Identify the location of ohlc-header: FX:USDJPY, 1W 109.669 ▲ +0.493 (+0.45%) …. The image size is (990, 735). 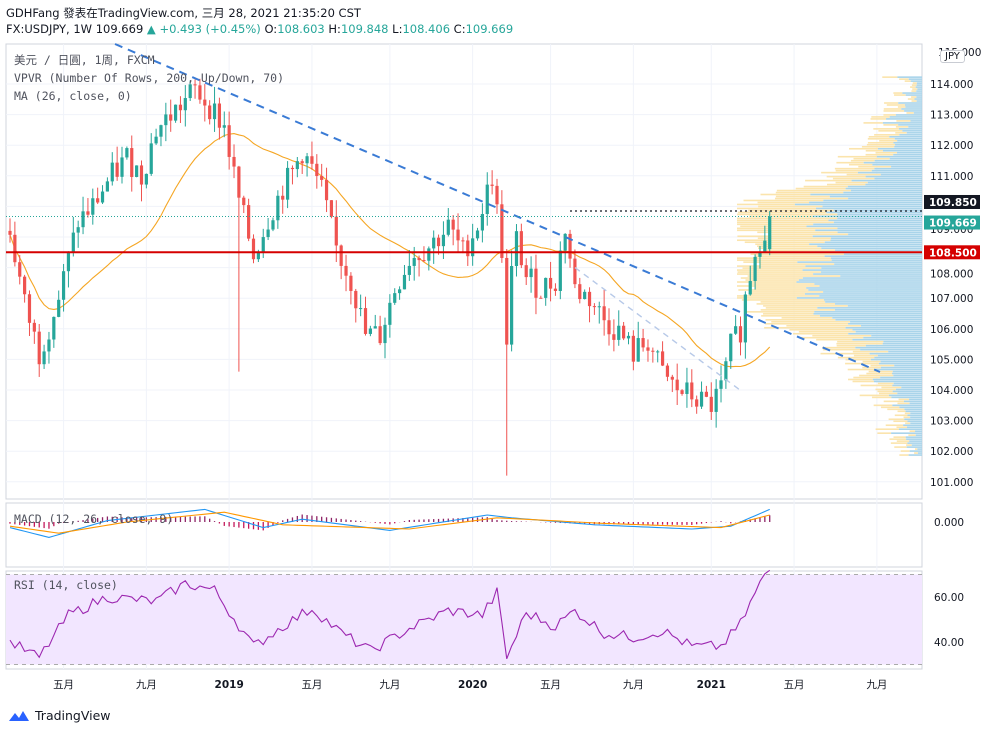
(259, 29).